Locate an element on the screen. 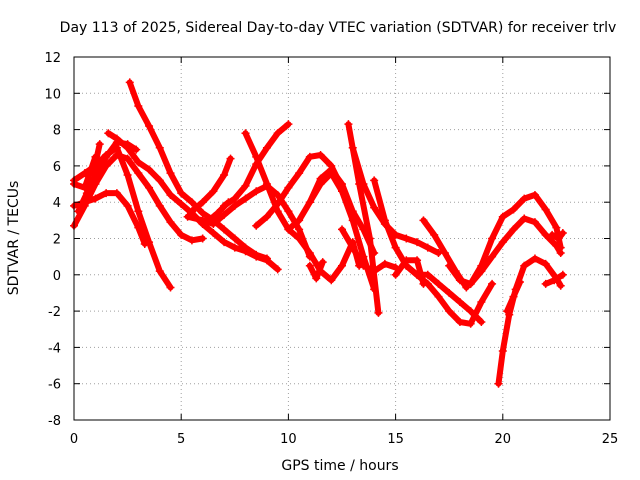 This screenshot has height=480, width=640. series-sat-v is located at coordinates (409, 272).